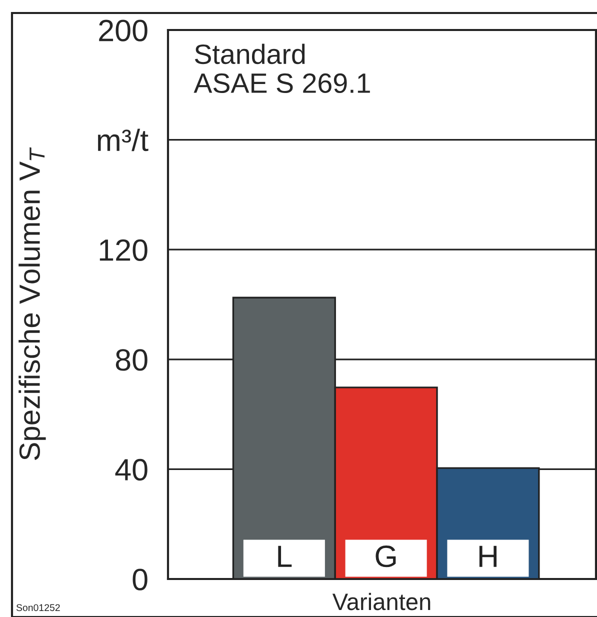 The width and height of the screenshot is (597, 617). Describe the element at coordinates (381, 601) in the screenshot. I see `x-axis-title: Varianten` at that location.